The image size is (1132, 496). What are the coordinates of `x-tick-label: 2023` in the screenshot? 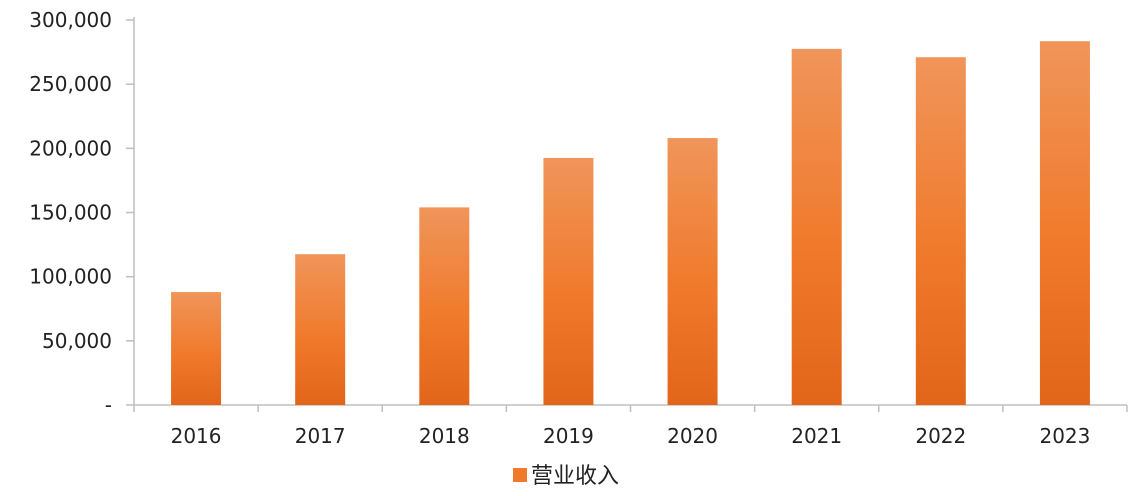 It's located at (1064, 436).